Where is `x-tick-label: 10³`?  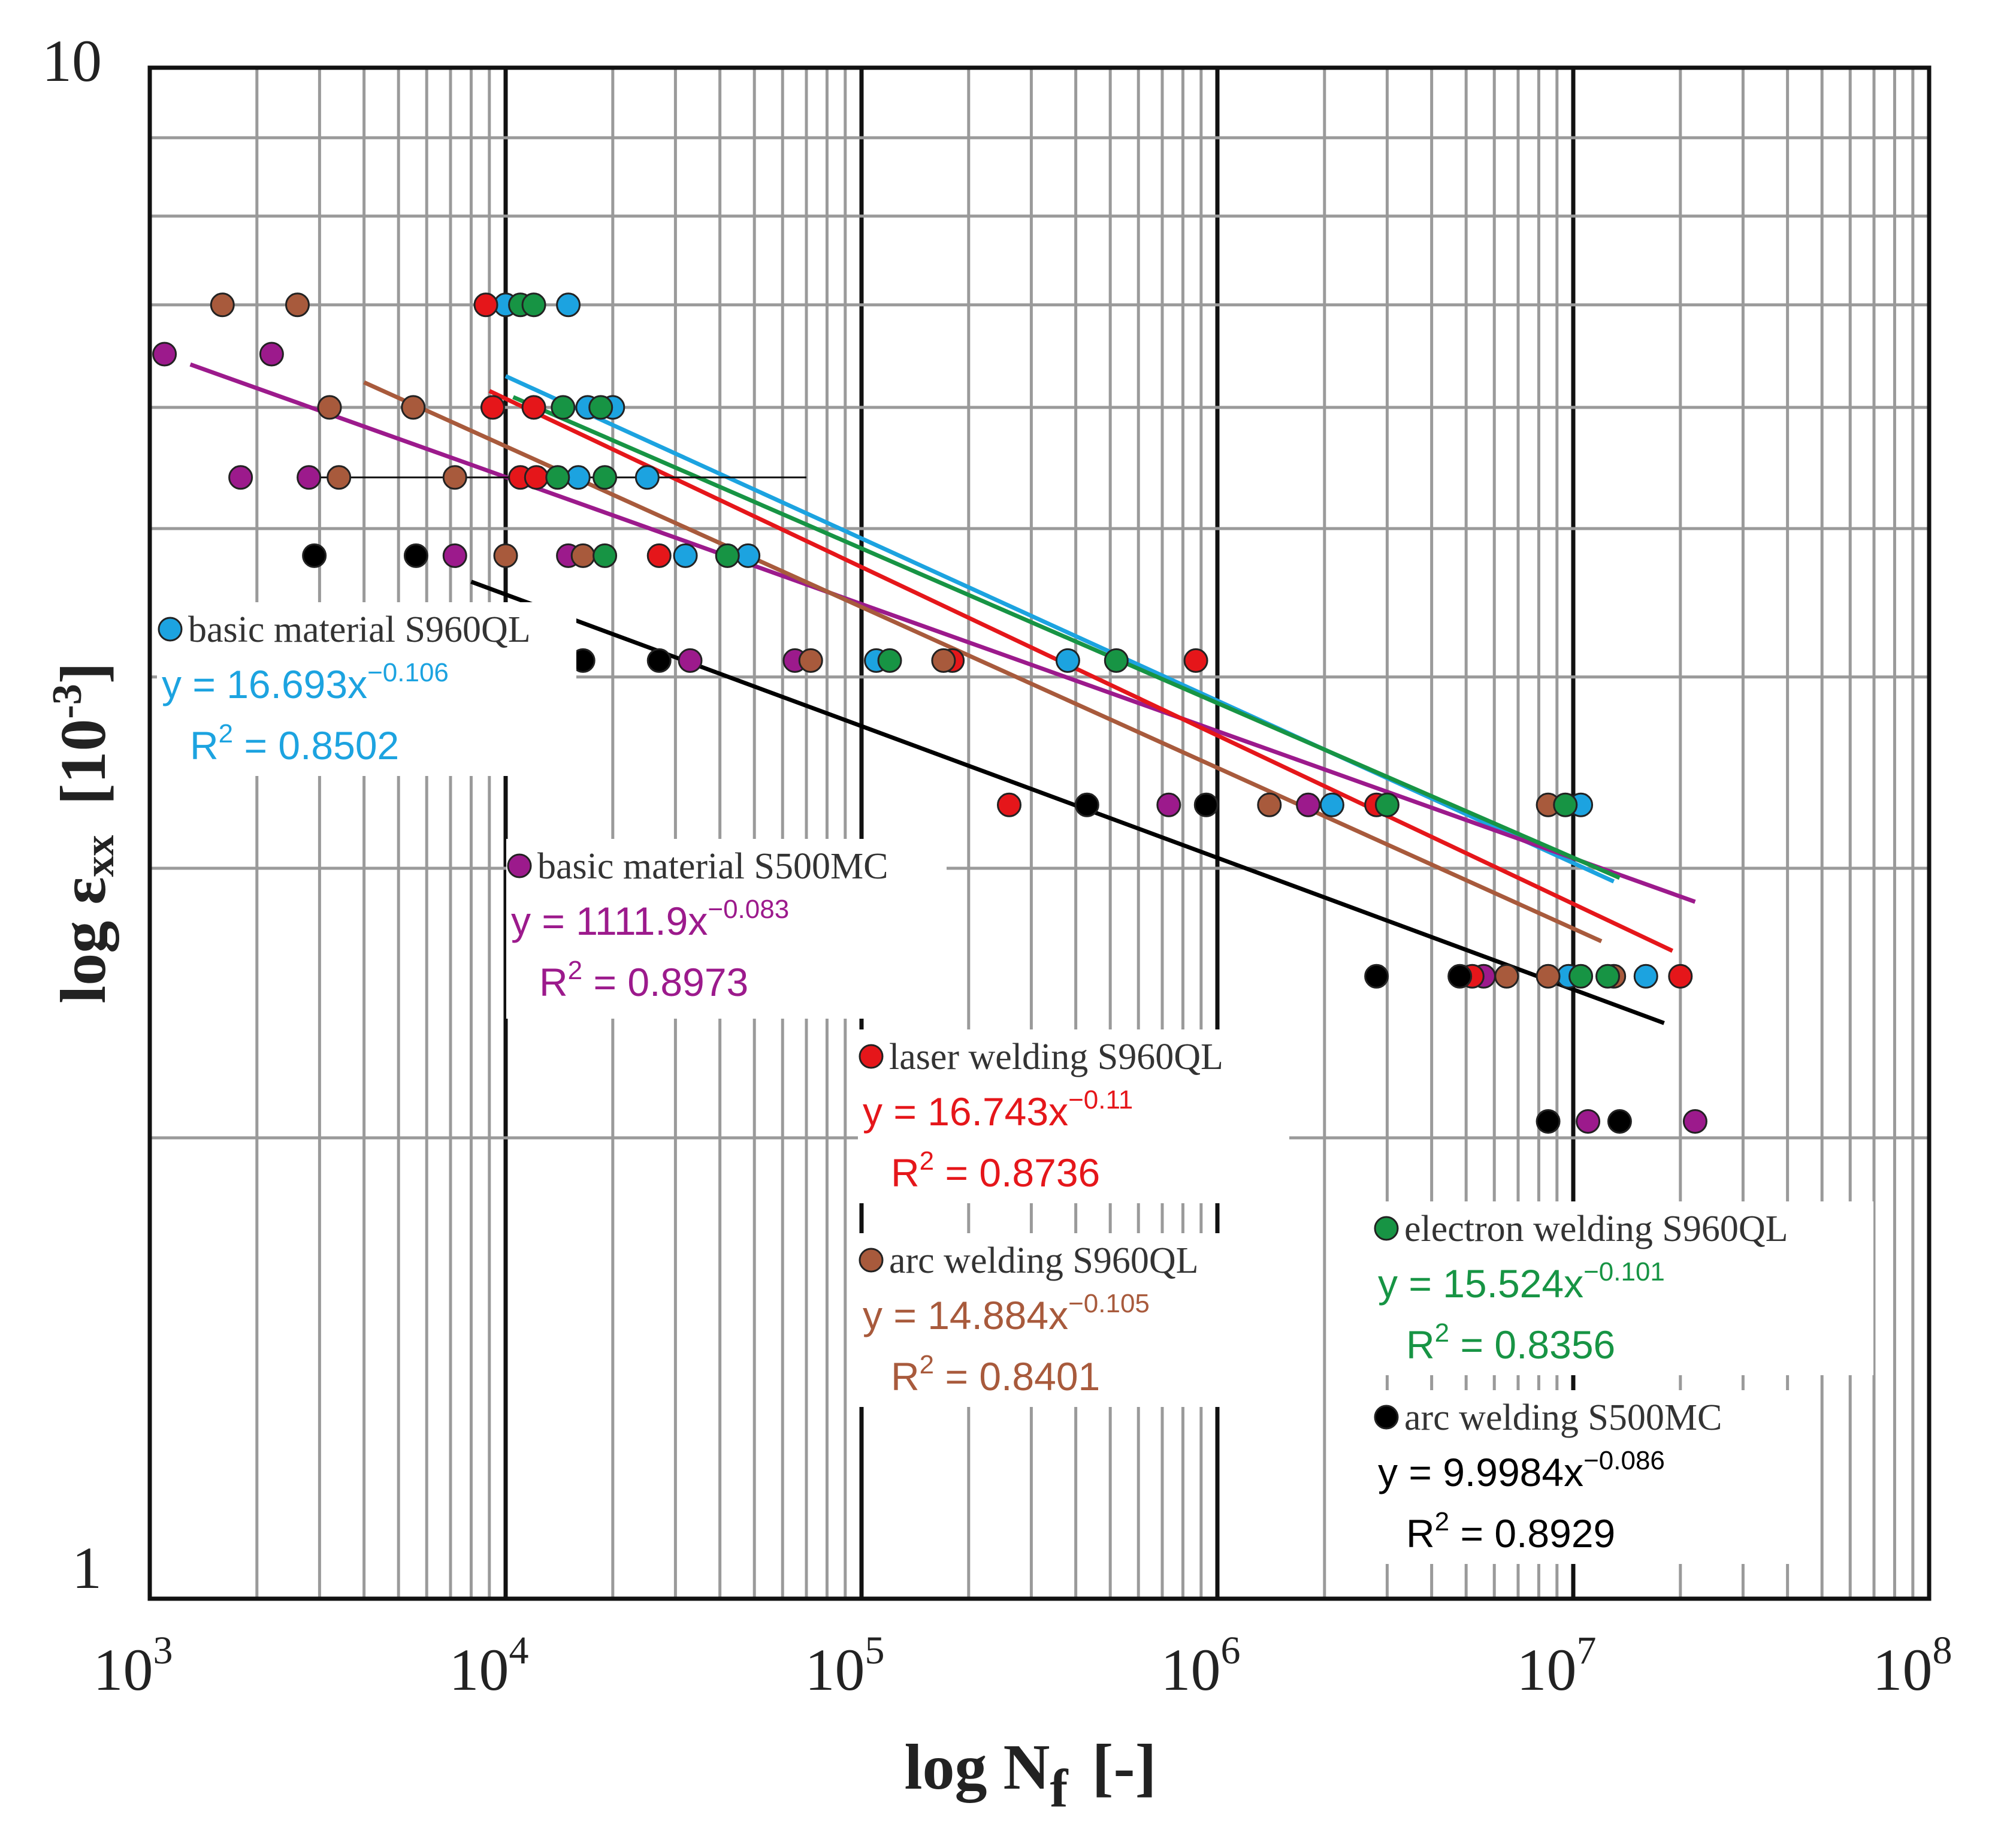 x-tick-label: 10³ is located at coordinates (133, 1666).